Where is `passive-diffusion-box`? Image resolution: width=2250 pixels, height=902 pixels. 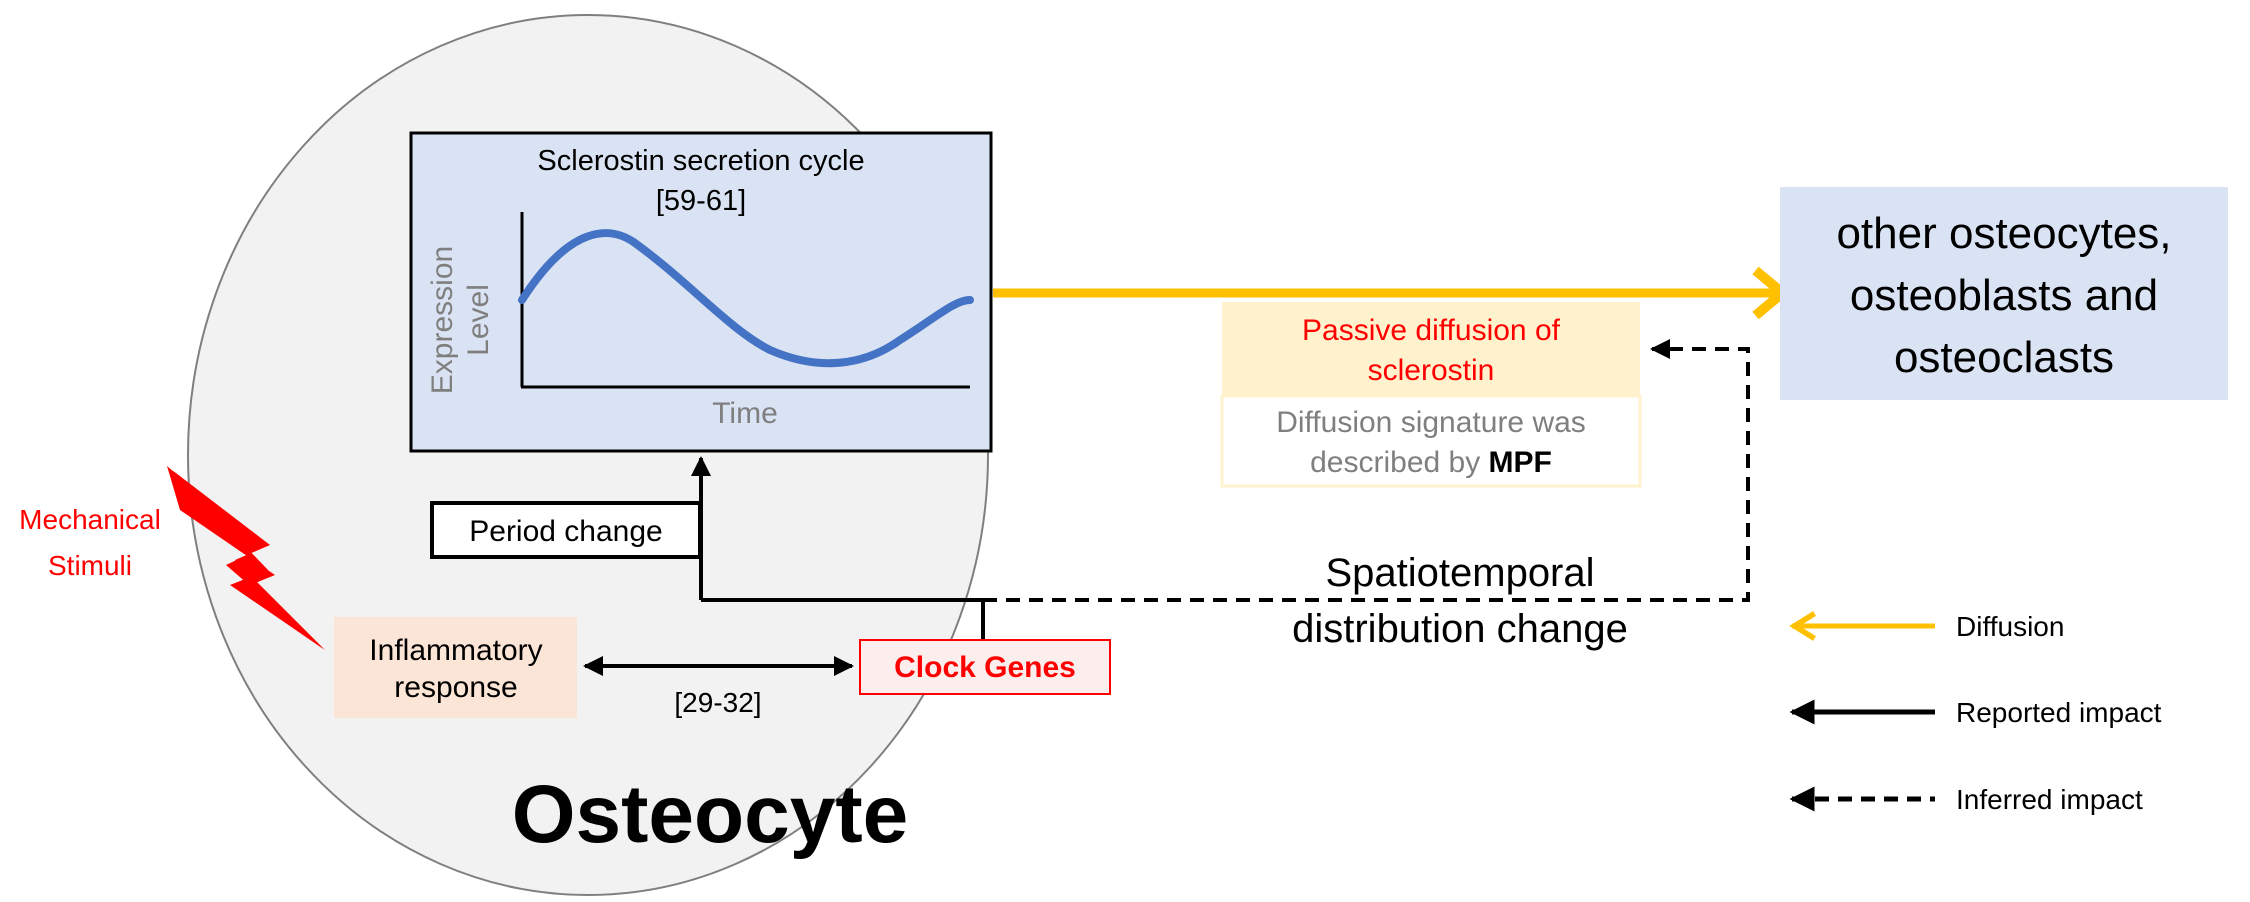
passive-diffusion-box is located at coordinates (1431, 349).